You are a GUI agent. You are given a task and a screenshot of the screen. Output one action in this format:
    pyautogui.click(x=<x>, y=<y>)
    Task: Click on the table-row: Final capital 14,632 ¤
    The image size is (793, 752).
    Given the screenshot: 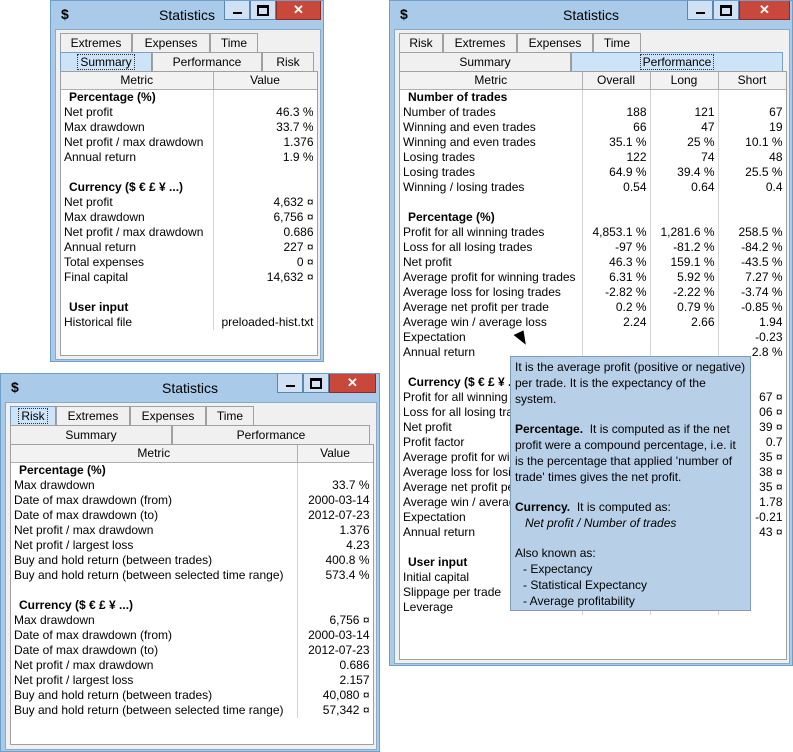 What is the action you would take?
    pyautogui.click(x=189, y=277)
    